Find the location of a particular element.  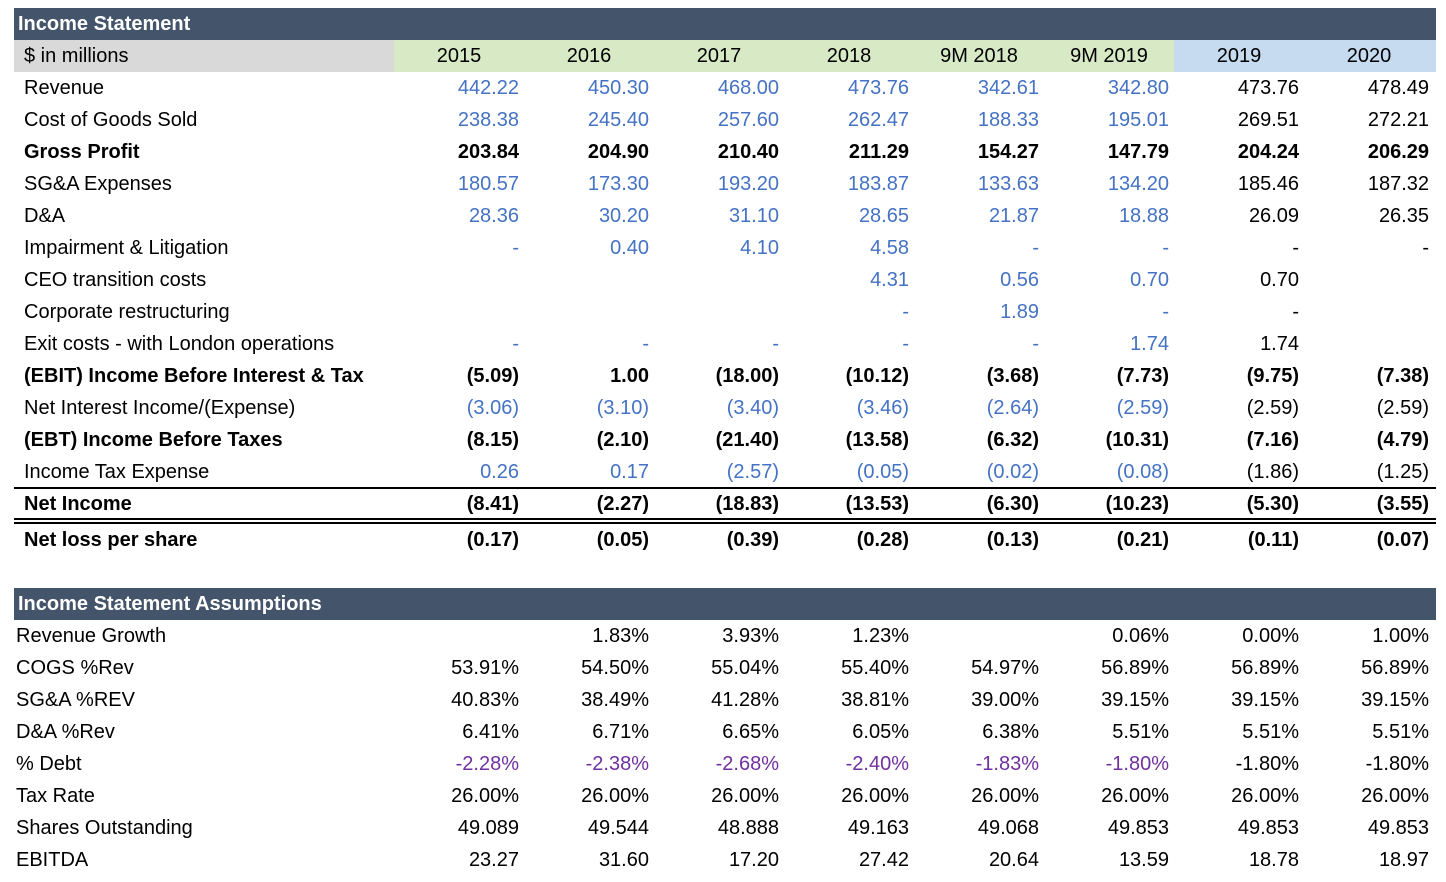

table-cell: (0.08) is located at coordinates (1142, 472).